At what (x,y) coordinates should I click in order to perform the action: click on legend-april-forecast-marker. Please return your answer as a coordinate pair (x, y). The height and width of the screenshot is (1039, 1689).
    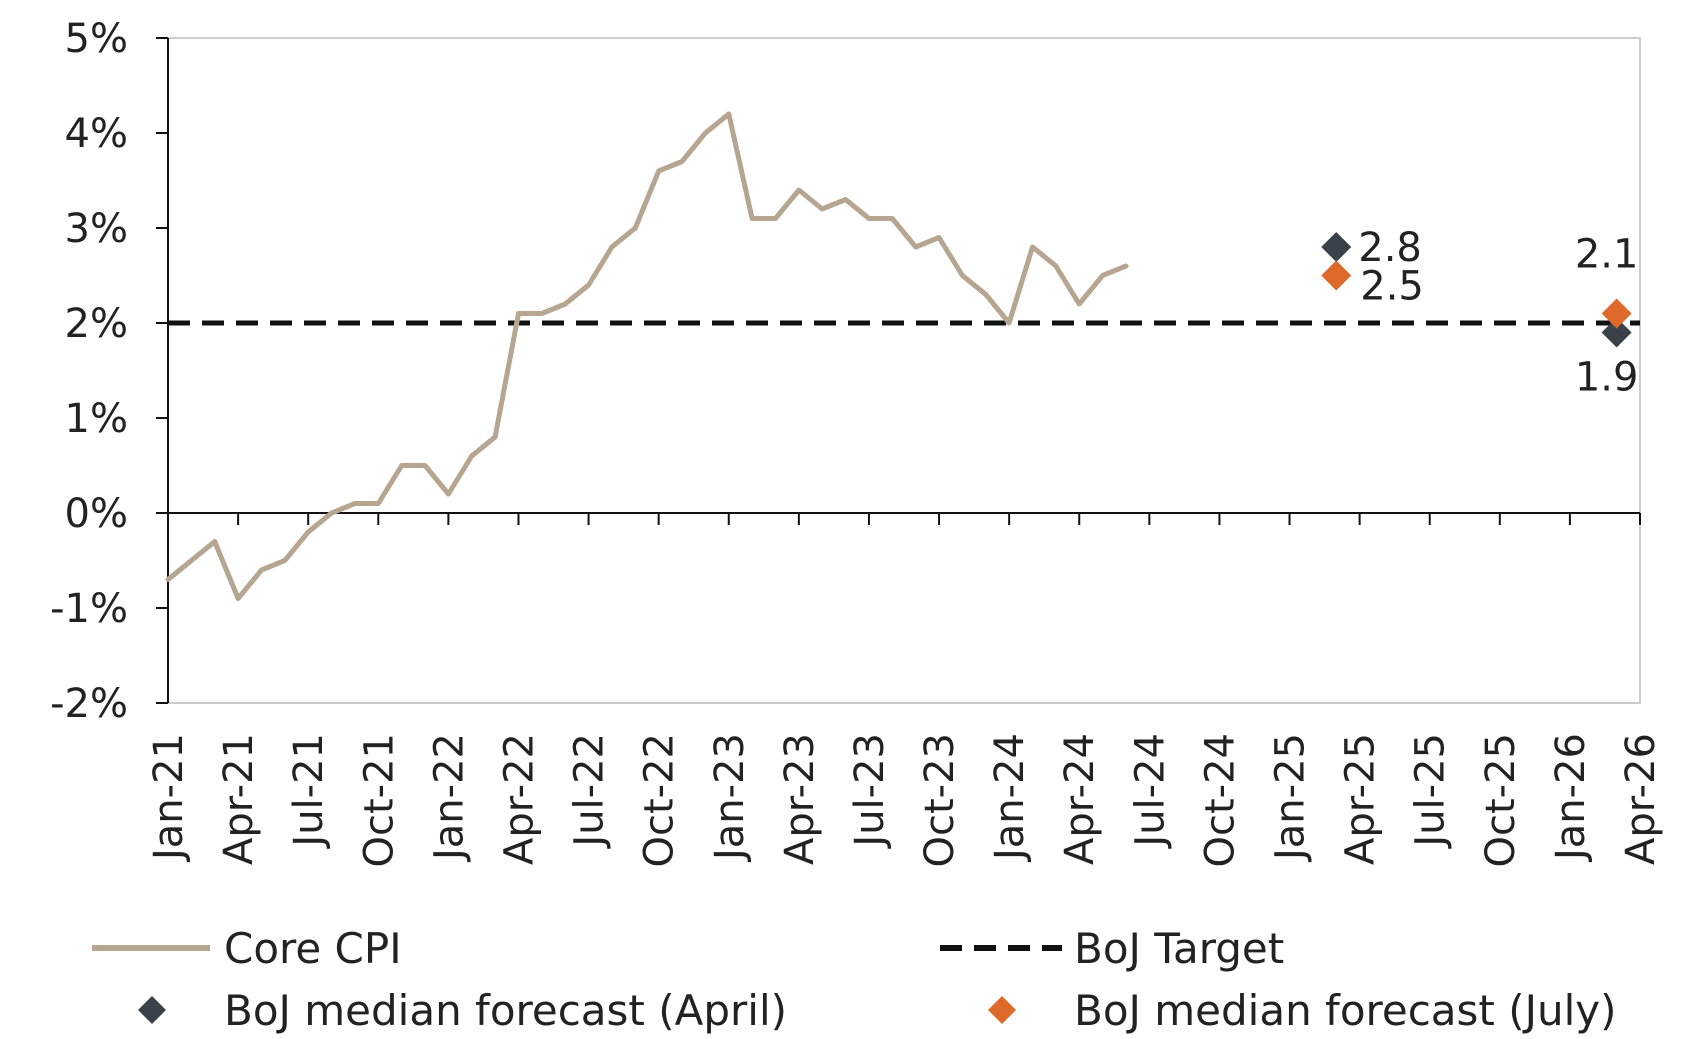
    Looking at the image, I should click on (152, 1010).